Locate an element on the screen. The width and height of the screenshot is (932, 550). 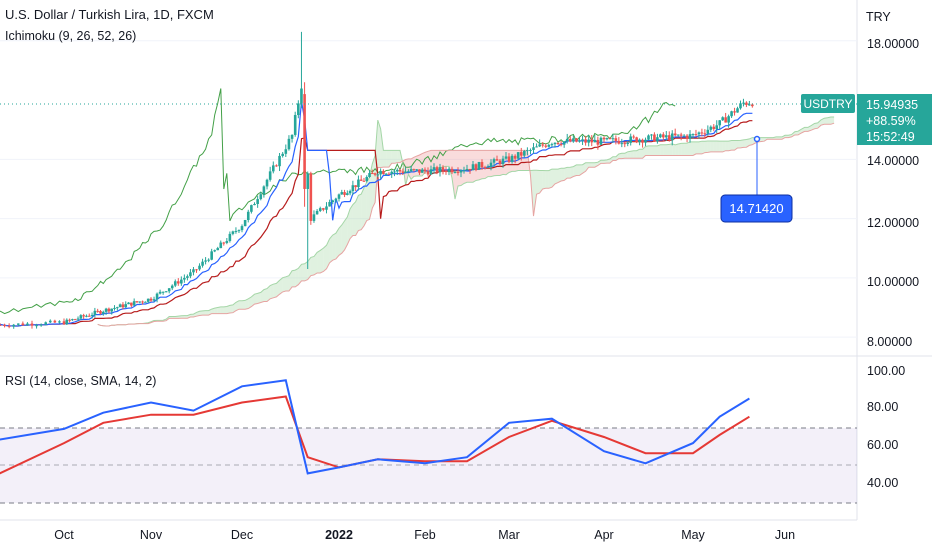
last-price-value: 15.94935 is located at coordinates (892, 105).